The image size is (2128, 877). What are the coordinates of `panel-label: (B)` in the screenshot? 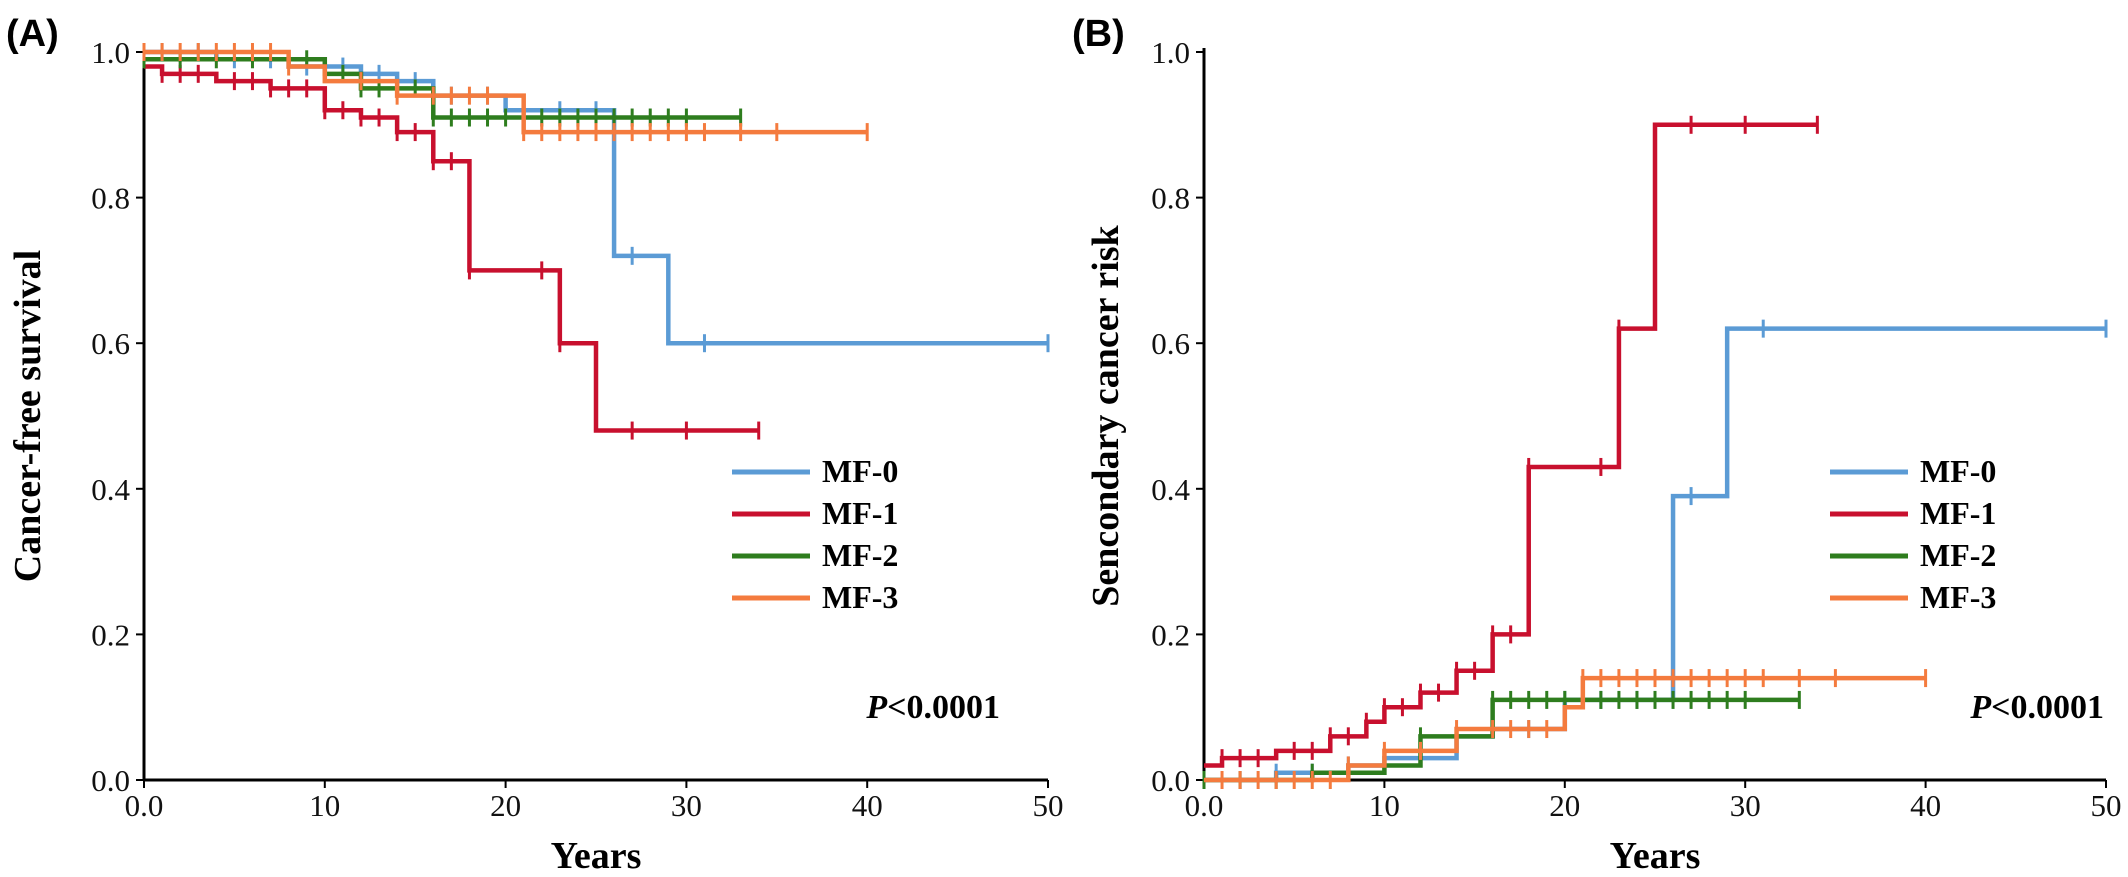 It's located at (1098, 34).